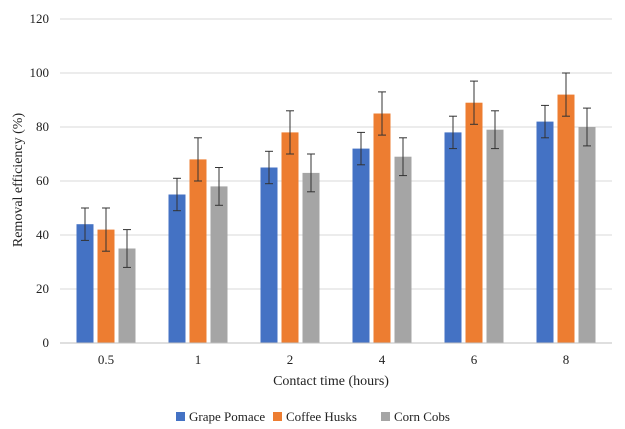  What do you see at coordinates (290, 359) in the screenshot?
I see `x-tick-label: 2` at bounding box center [290, 359].